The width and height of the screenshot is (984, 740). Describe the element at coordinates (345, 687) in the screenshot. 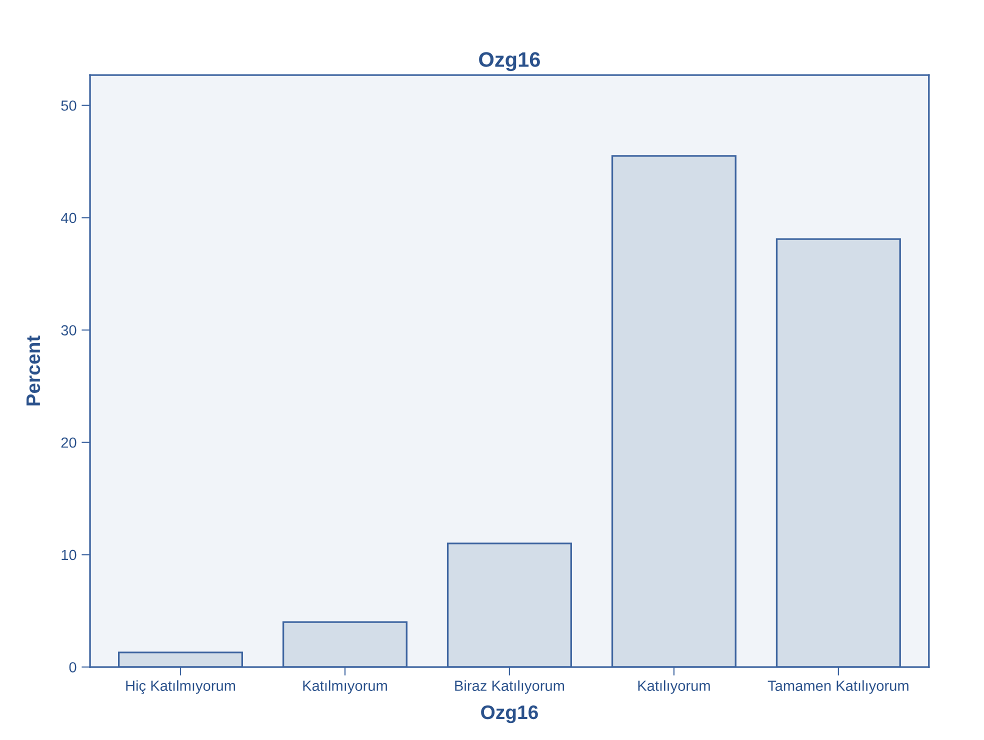

I see `x-tick-label: Katılmıyorum` at that location.